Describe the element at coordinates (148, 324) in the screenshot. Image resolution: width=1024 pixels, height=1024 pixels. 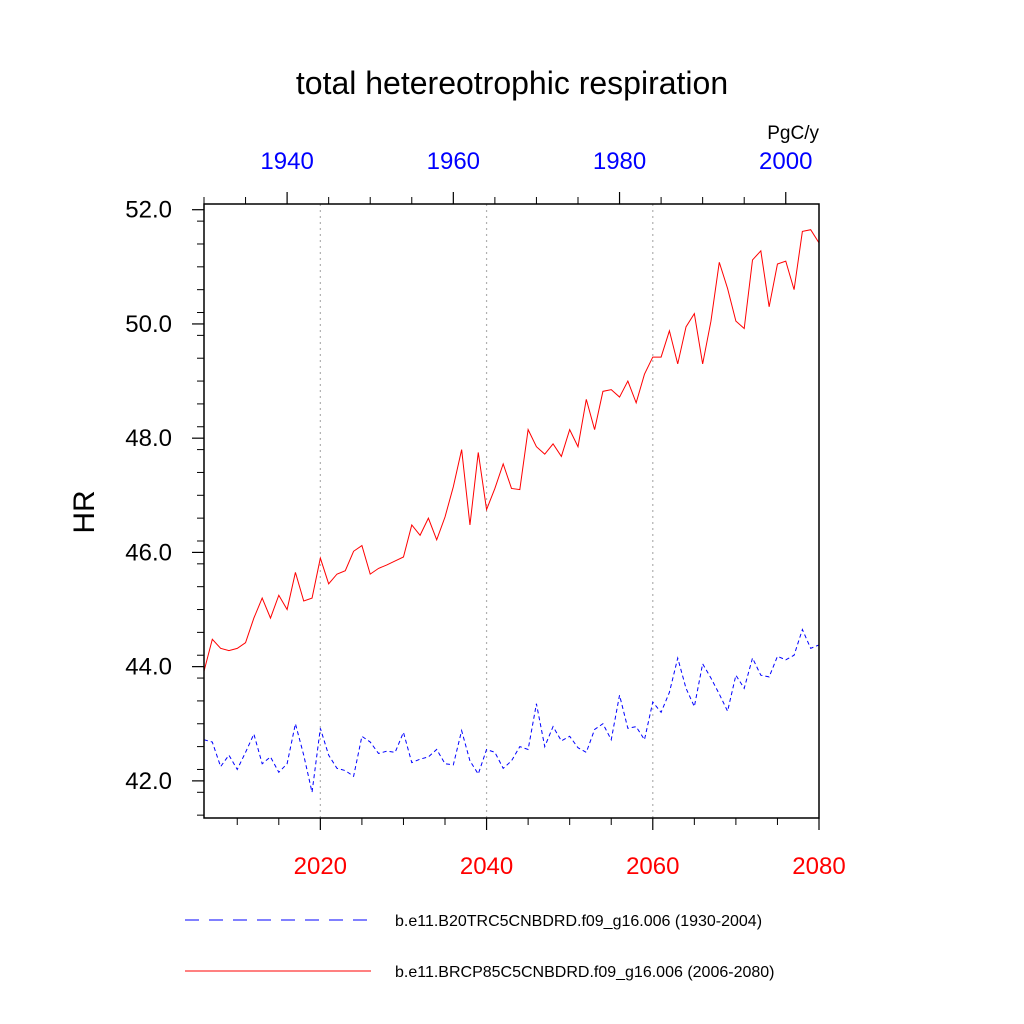
I see `y-tick-label: 50.0` at that location.